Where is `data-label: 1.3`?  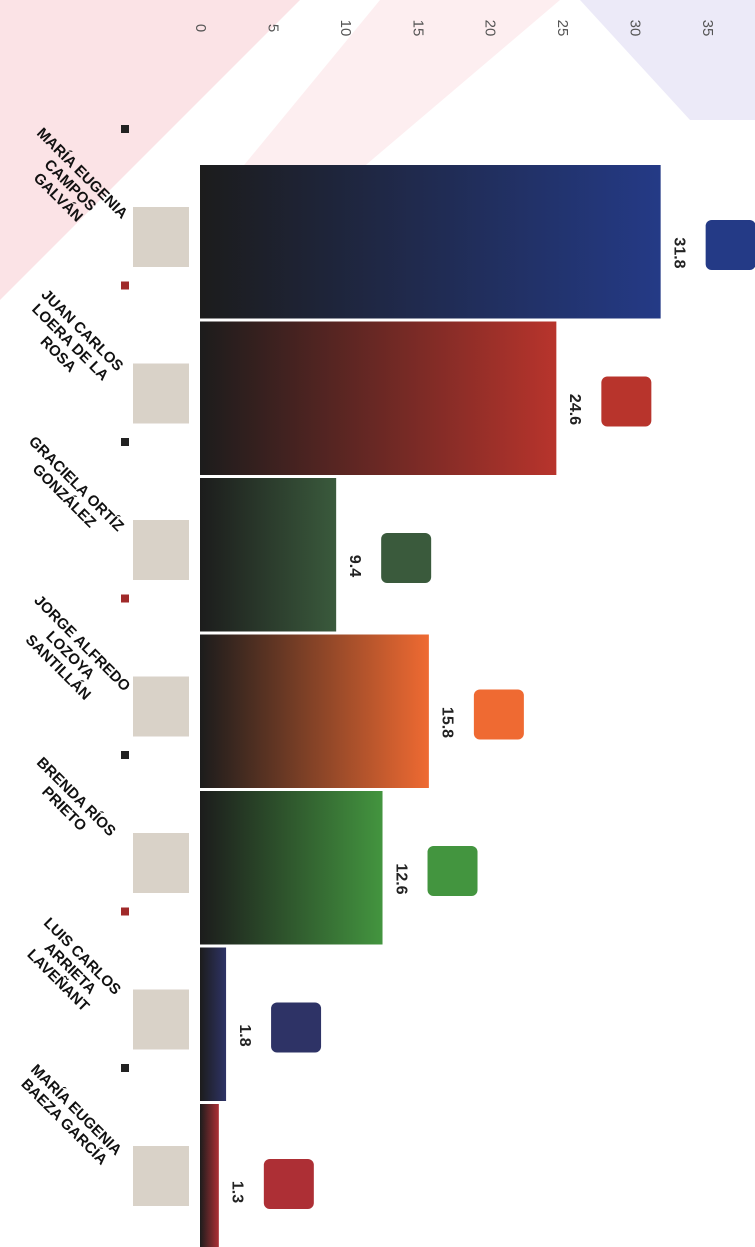
data-label: 1.3 is located at coordinates (237, 1192).